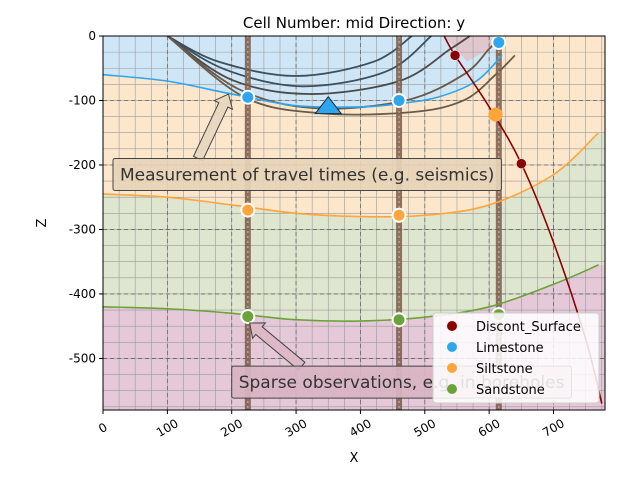 This screenshot has width=640, height=480. What do you see at coordinates (82, 294) in the screenshot?
I see `y-tick-label: -400` at bounding box center [82, 294].